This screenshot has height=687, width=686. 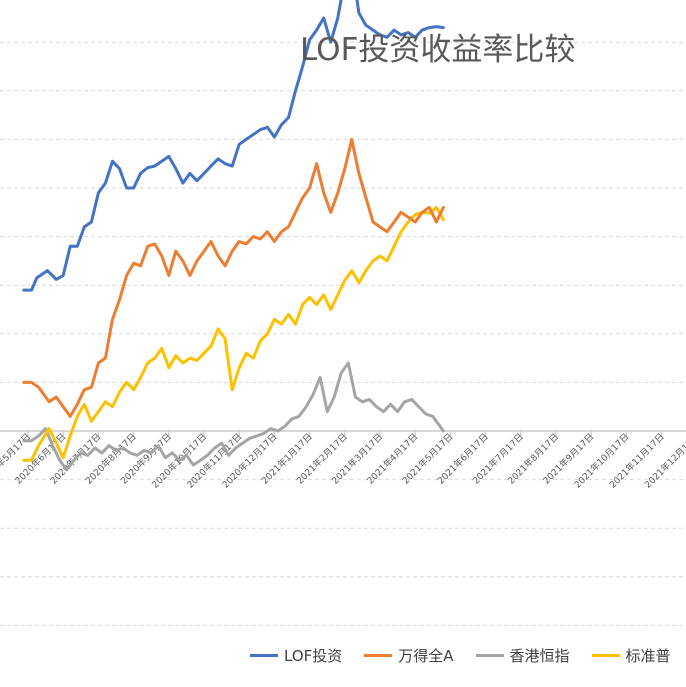 I want to click on legend-label-lof: LOF投资, so click(x=313, y=656).